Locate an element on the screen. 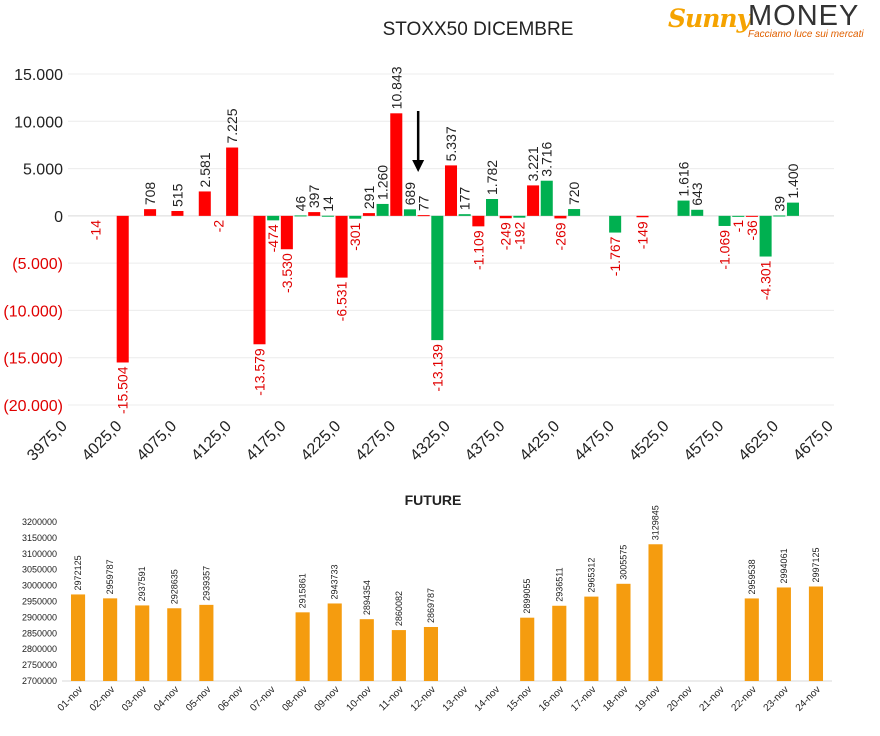 This screenshot has height=736, width=880. bar-value-label: 3.221 is located at coordinates (533, 163).